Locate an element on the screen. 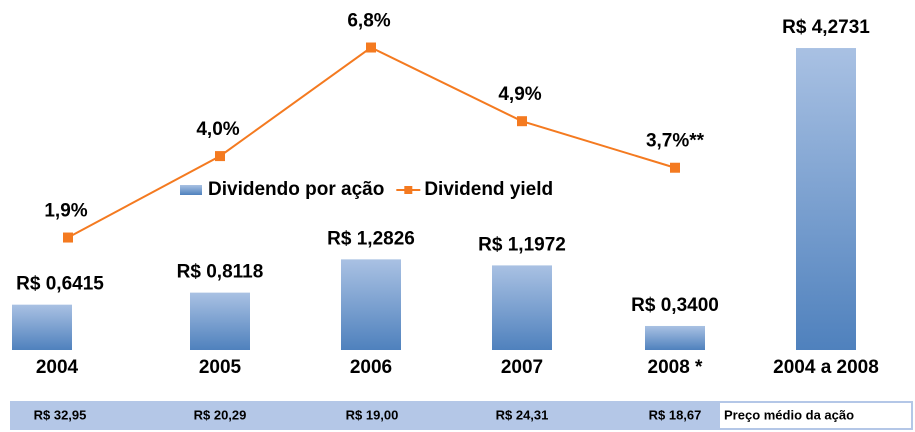 The height and width of the screenshot is (432, 915). line-value-label: 4,0% is located at coordinates (217, 129).